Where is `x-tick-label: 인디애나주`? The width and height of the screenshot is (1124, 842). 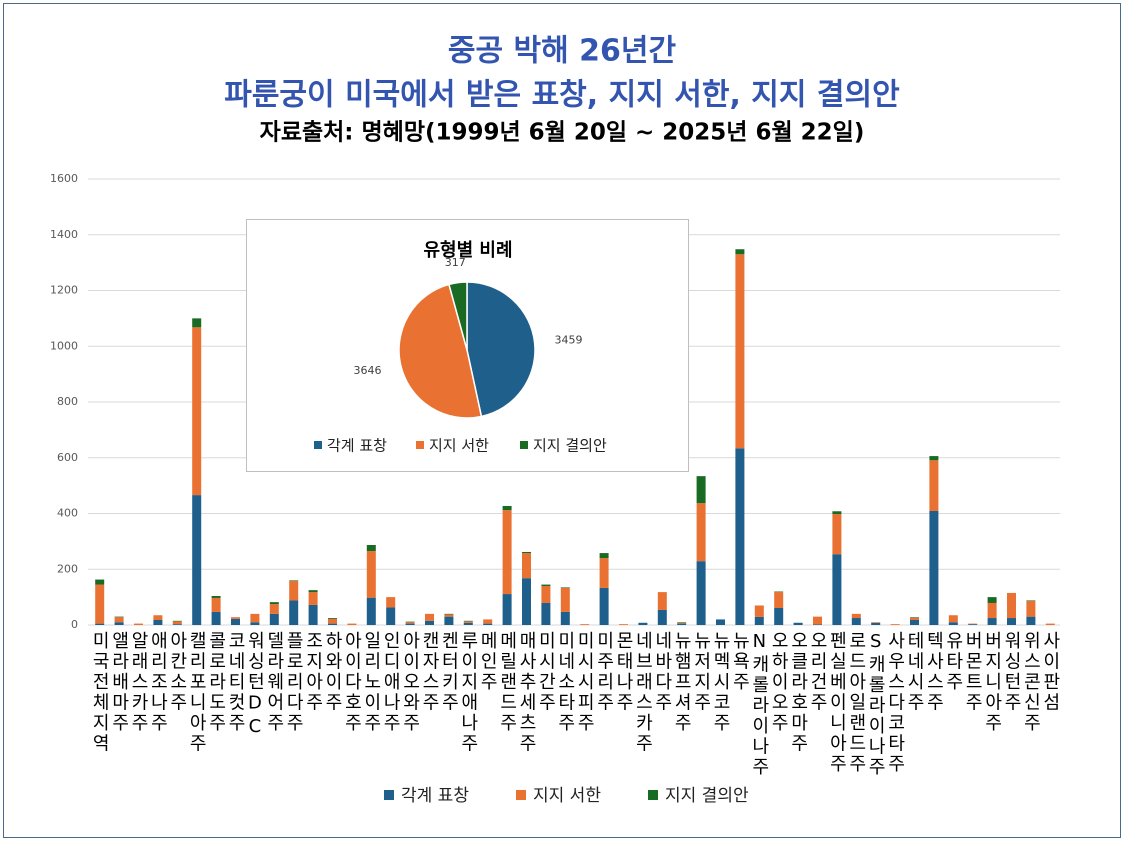
x-tick-label: 인디애나주 is located at coordinates (390, 682).